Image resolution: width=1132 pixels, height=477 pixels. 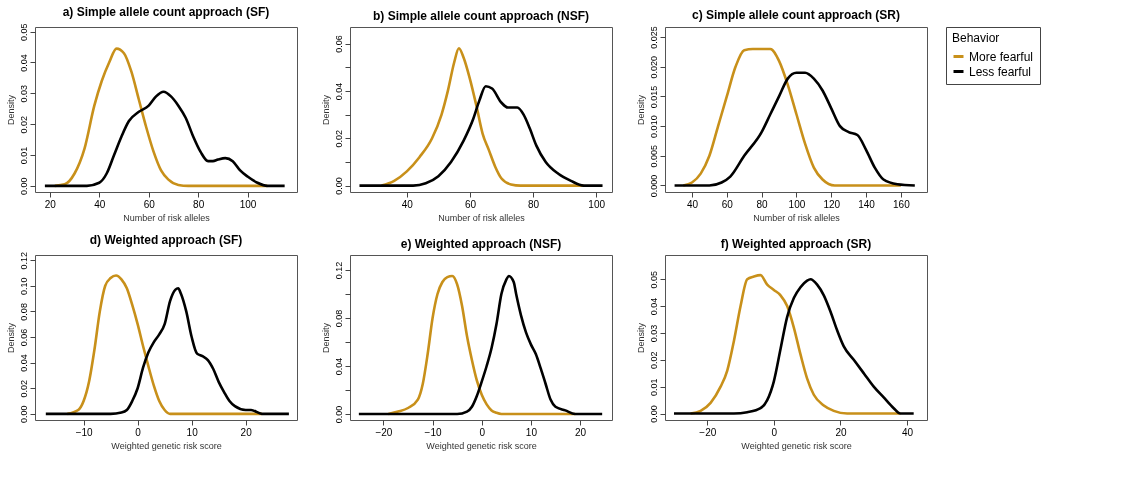 I want to click on y-tick-label: 0.020, so click(x=653, y=67).